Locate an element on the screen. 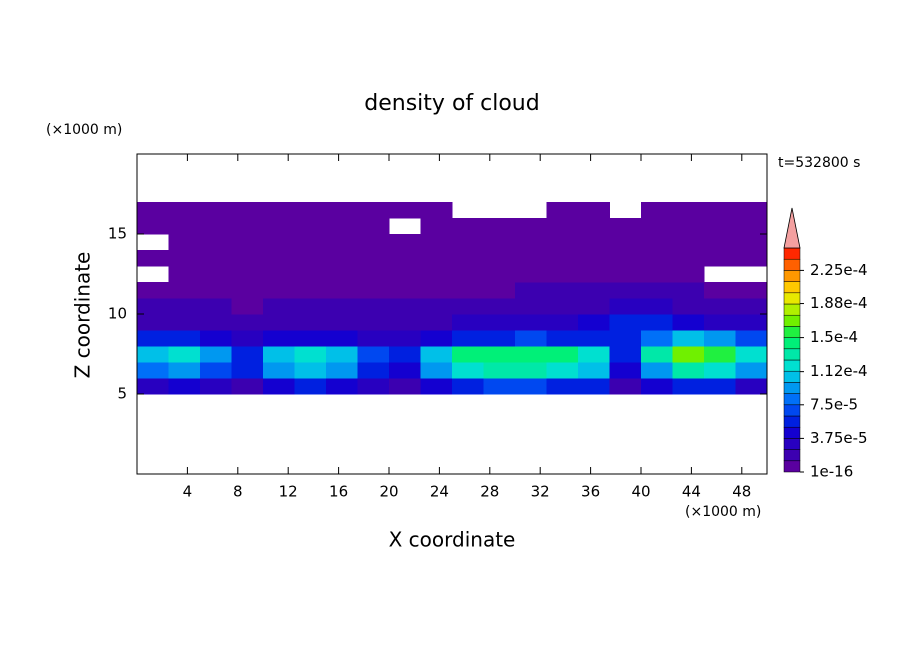 This screenshot has width=904, height=658. colorbar-label: 1e-16 is located at coordinates (831, 472).